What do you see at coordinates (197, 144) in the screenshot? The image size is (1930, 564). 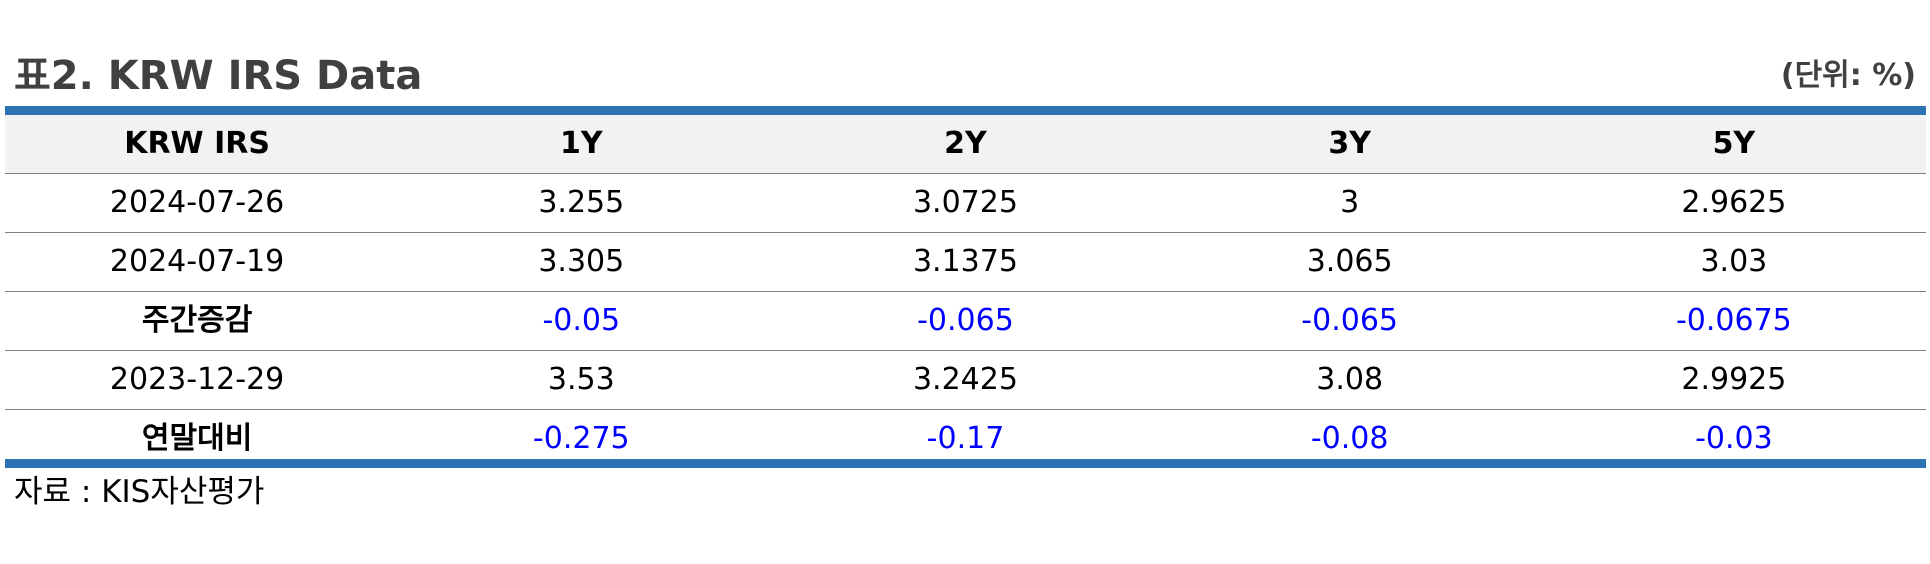 I see `header-krw-irs: KRW IRS` at bounding box center [197, 144].